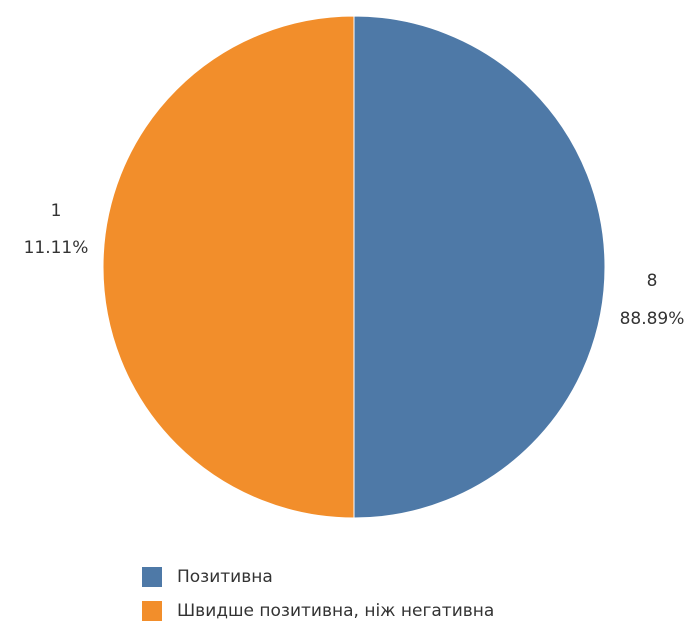  I want to click on legend-swatch-positive, so click(152, 577).